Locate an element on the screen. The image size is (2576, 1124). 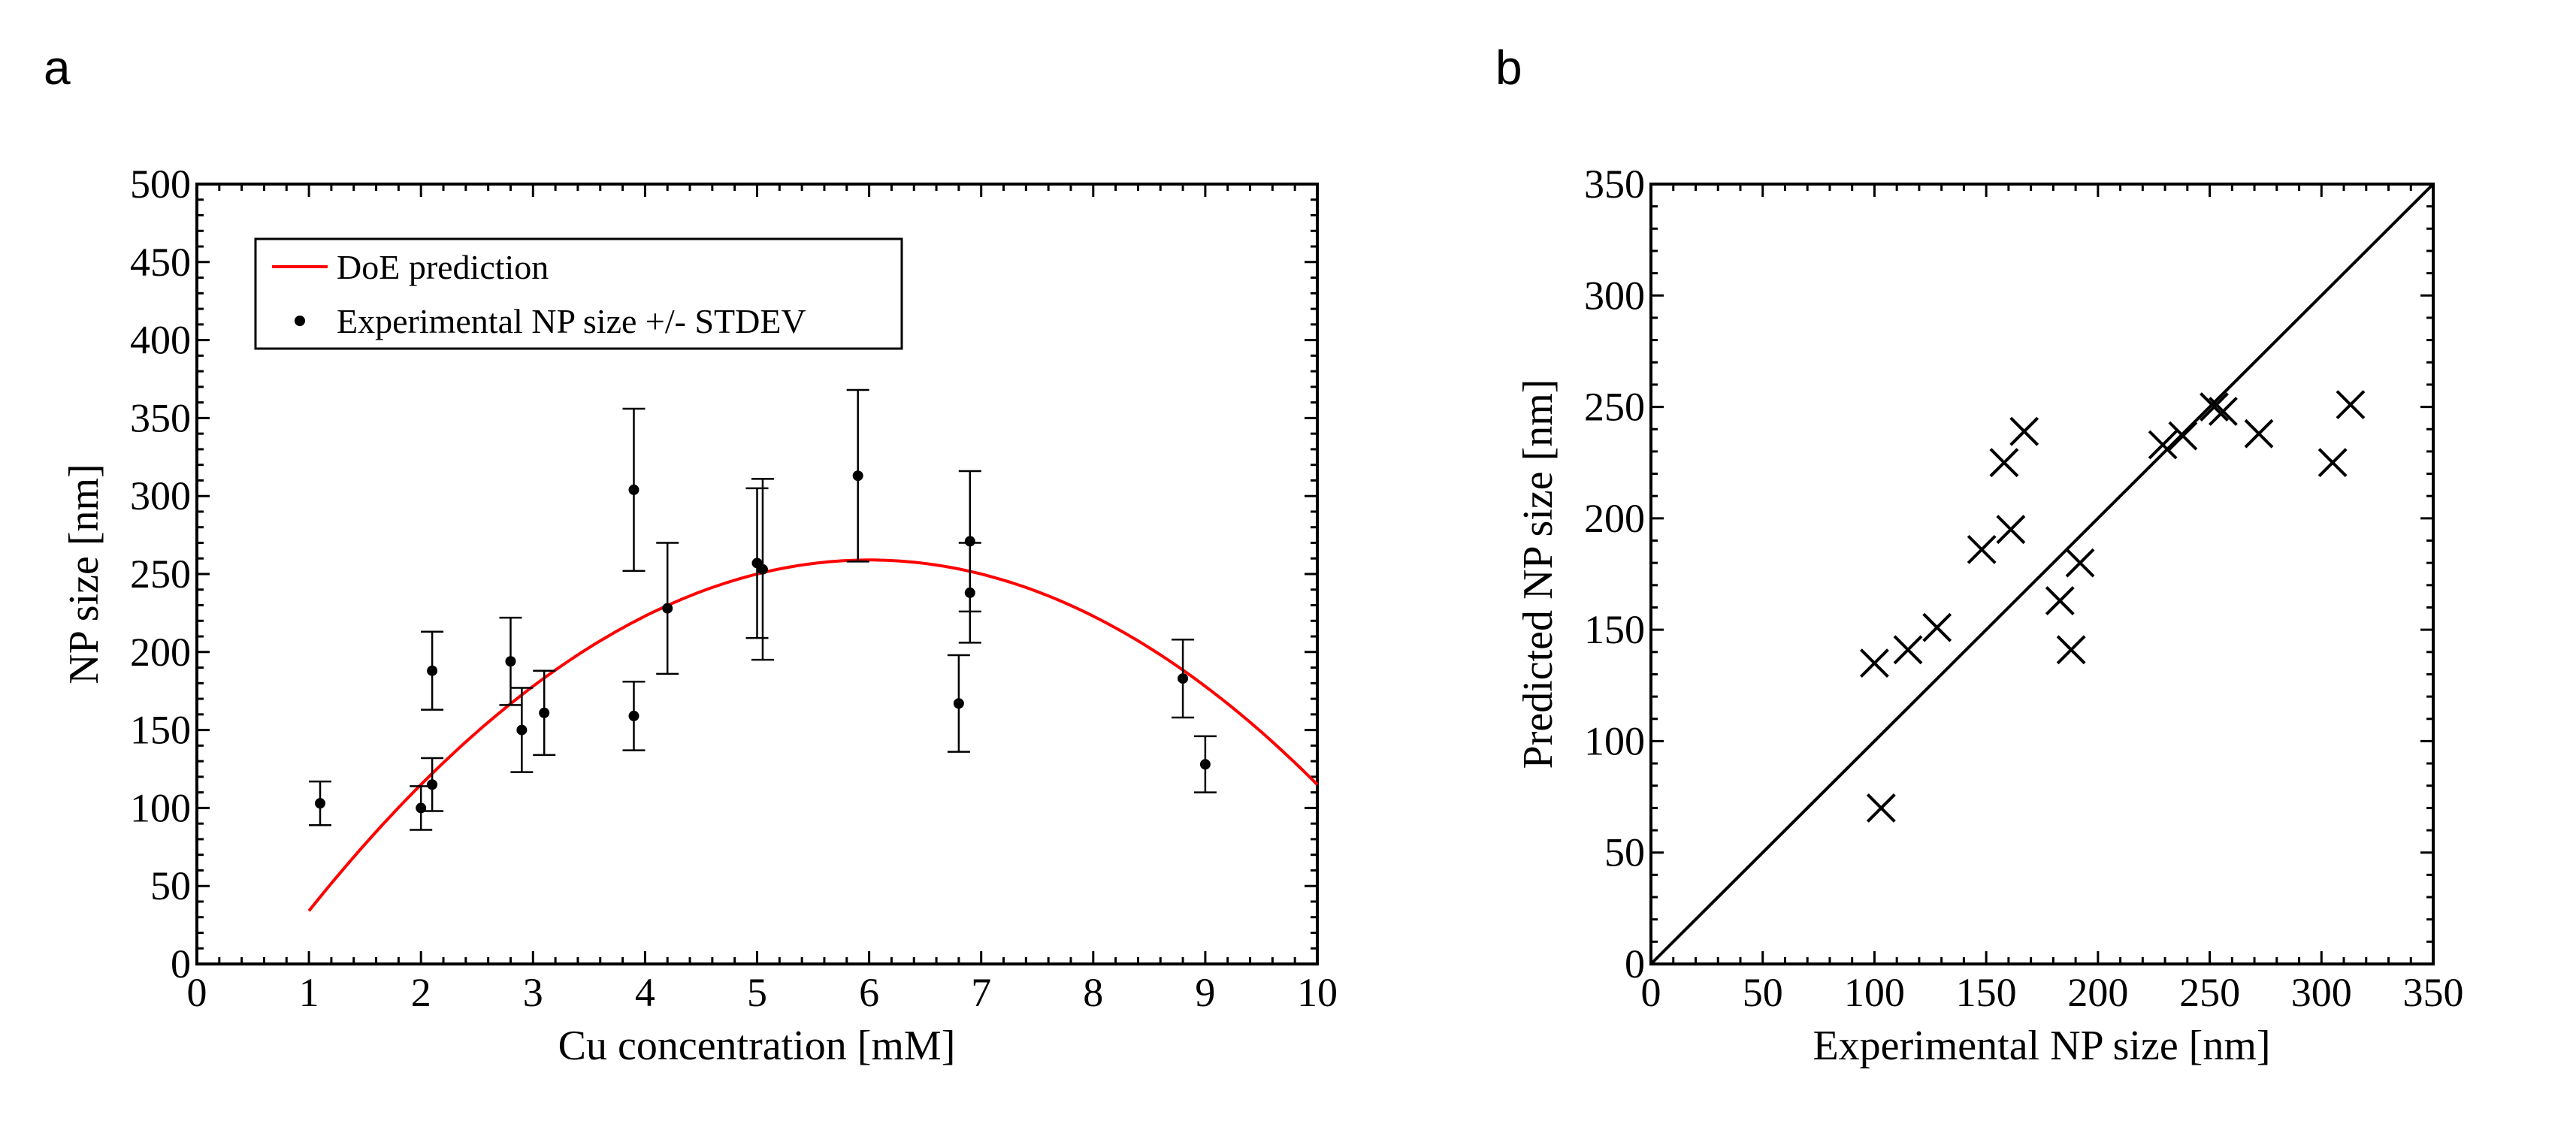
legend-box-a is located at coordinates (578, 293).